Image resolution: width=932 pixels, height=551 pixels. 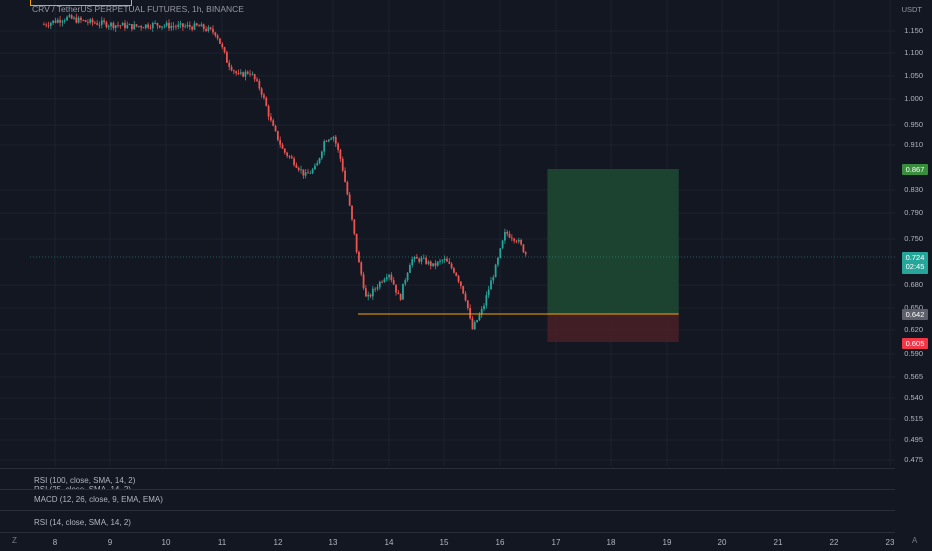 What do you see at coordinates (444, 542) in the screenshot?
I see `time-tick-label: 15` at bounding box center [444, 542].